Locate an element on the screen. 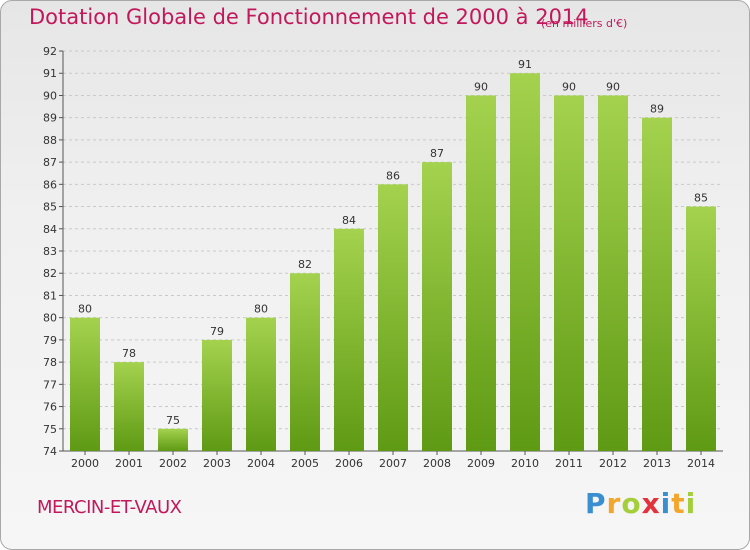 The height and width of the screenshot is (550, 750). bar-value-label: 82 is located at coordinates (305, 264).